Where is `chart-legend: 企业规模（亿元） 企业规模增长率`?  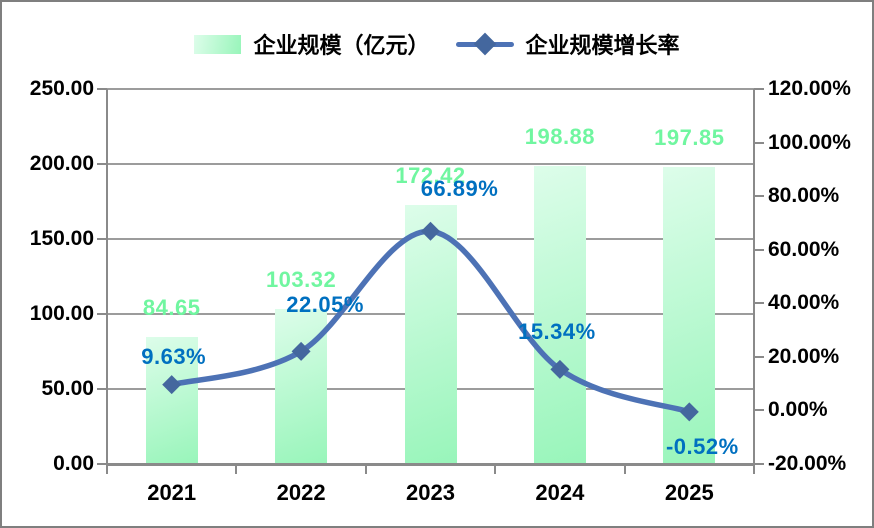
chart-legend: 企业规模（亿元） 企业规模增长率 is located at coordinates (437, 44).